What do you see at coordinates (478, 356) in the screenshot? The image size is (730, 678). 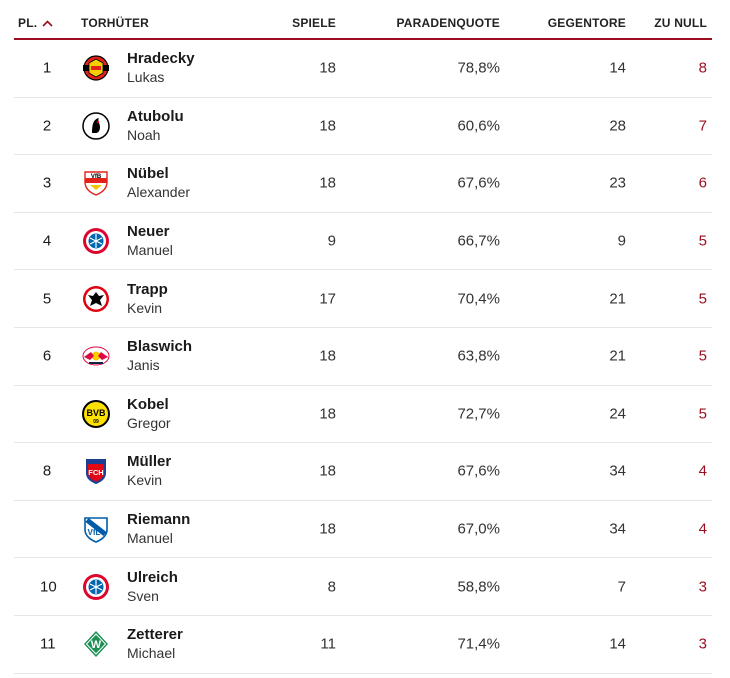 I see `save-pct-value: 63,8%` at bounding box center [478, 356].